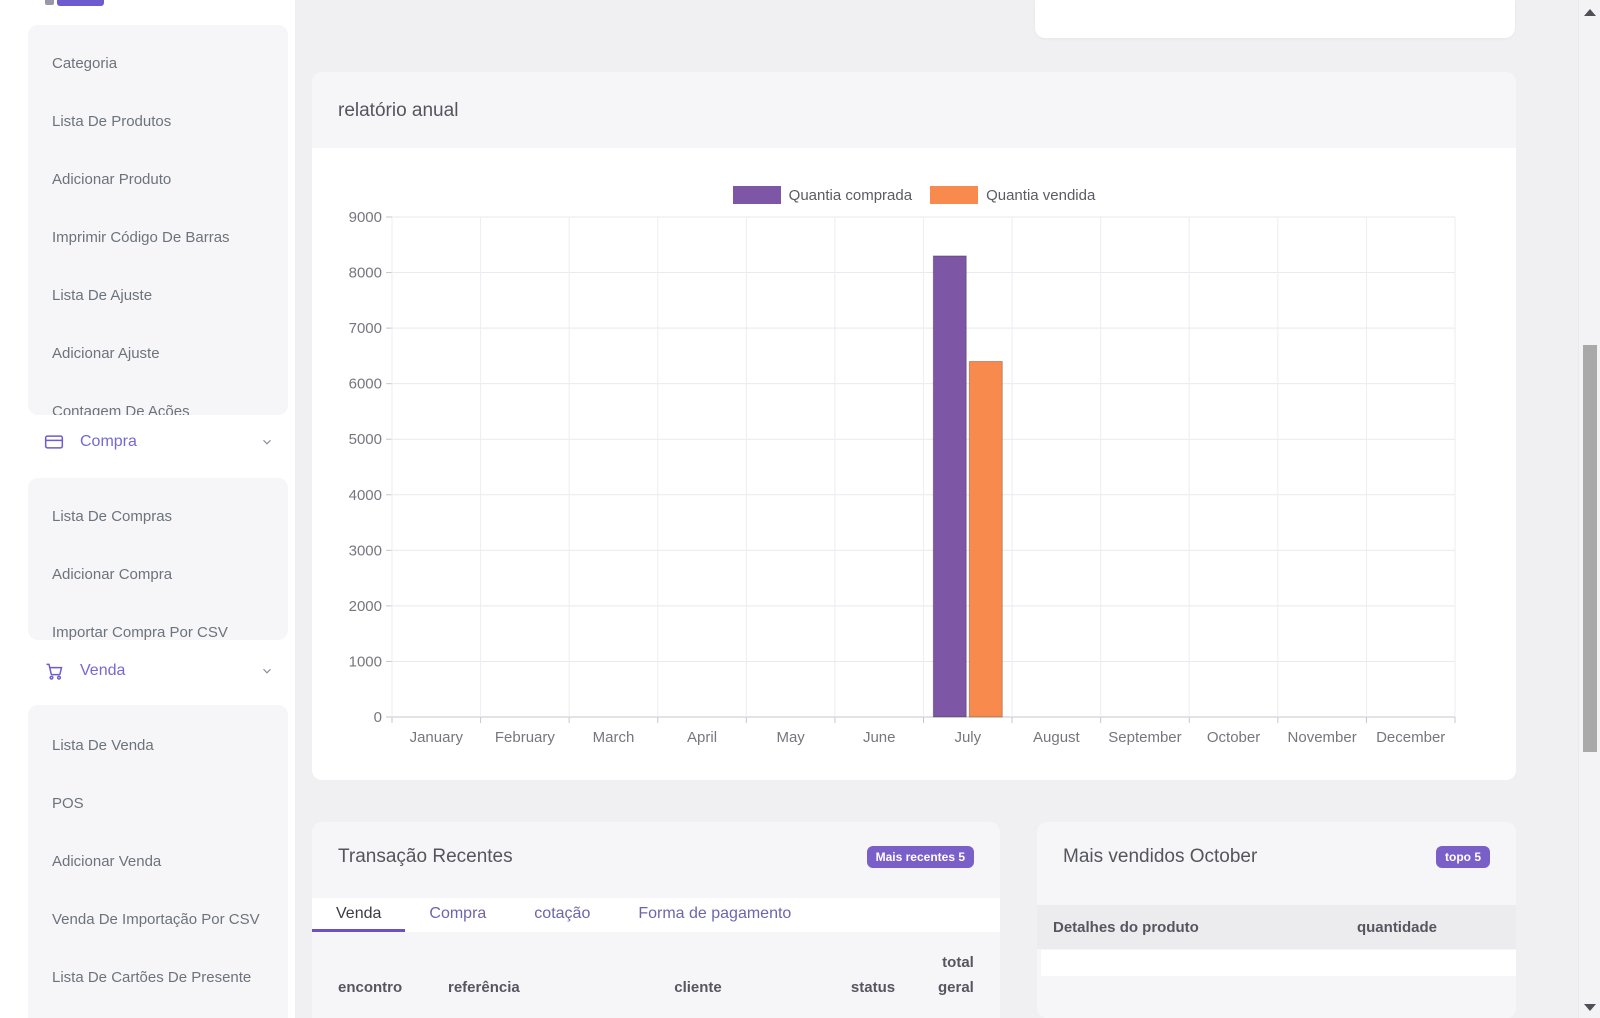  Describe the element at coordinates (112, 179) in the screenshot. I see `sidebar-item-adicionar-produto: Adicionar Produto` at that location.